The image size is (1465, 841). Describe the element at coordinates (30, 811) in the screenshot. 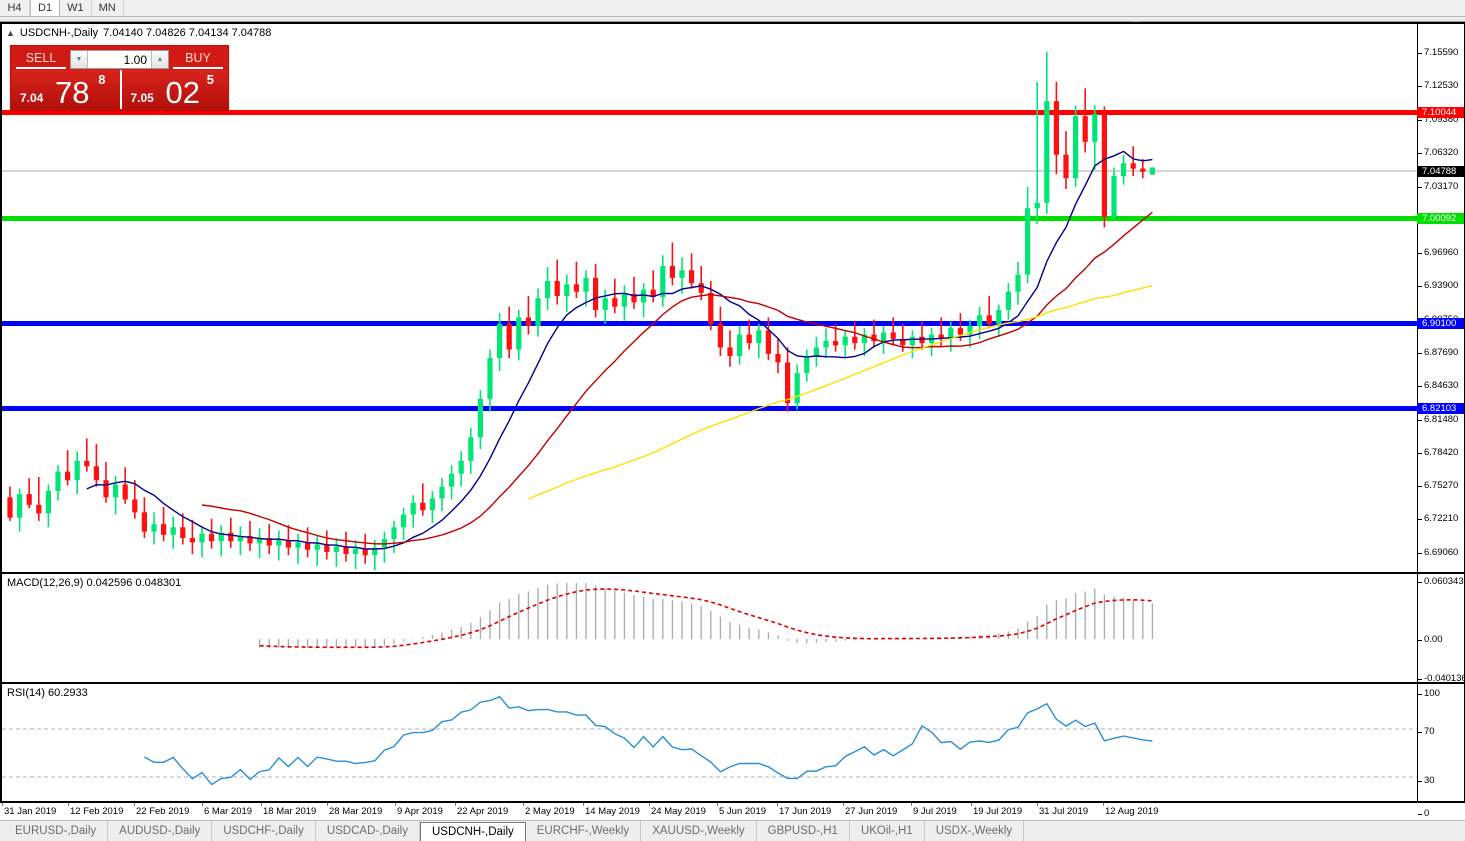

I see `date-label: 31 Jan 2019` at that location.